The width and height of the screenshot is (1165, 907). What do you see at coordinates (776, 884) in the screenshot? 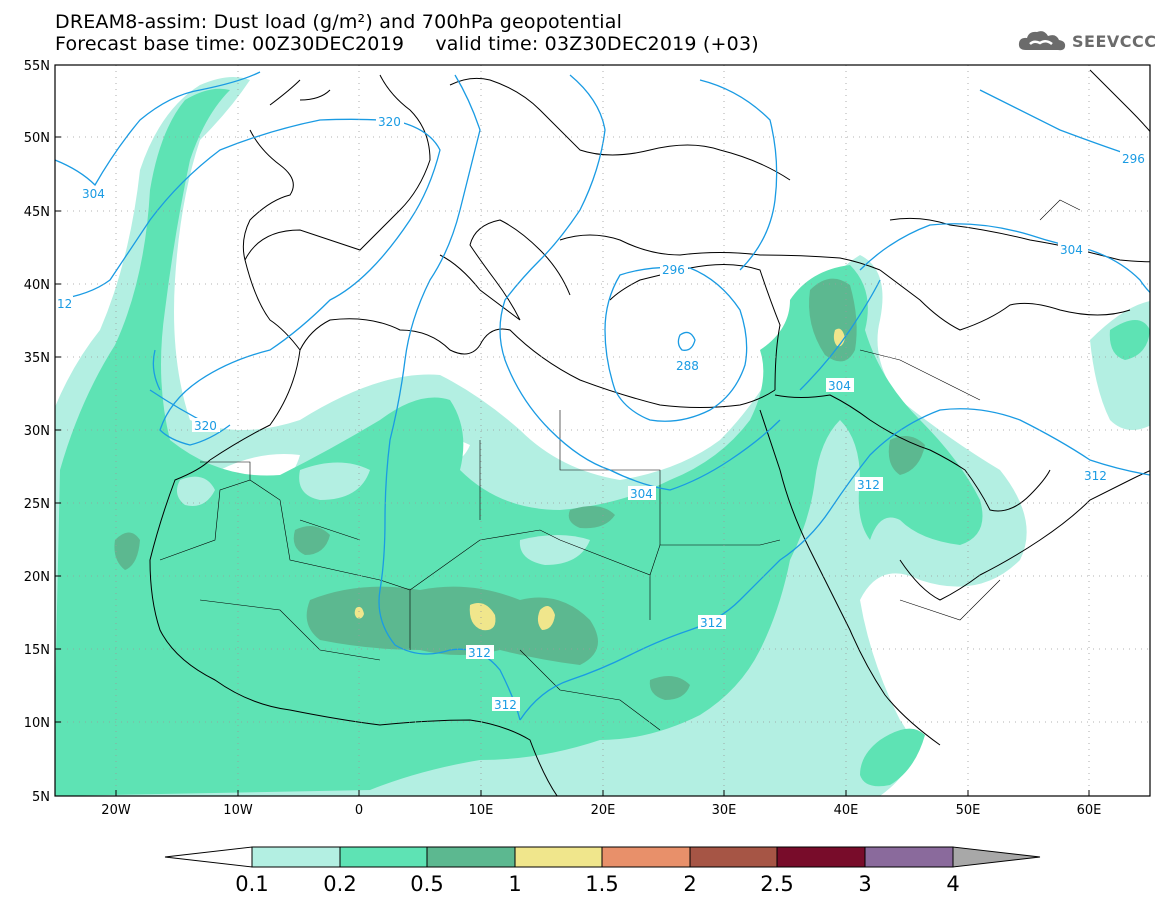
I see `colorbar-label: 2.5` at bounding box center [776, 884].